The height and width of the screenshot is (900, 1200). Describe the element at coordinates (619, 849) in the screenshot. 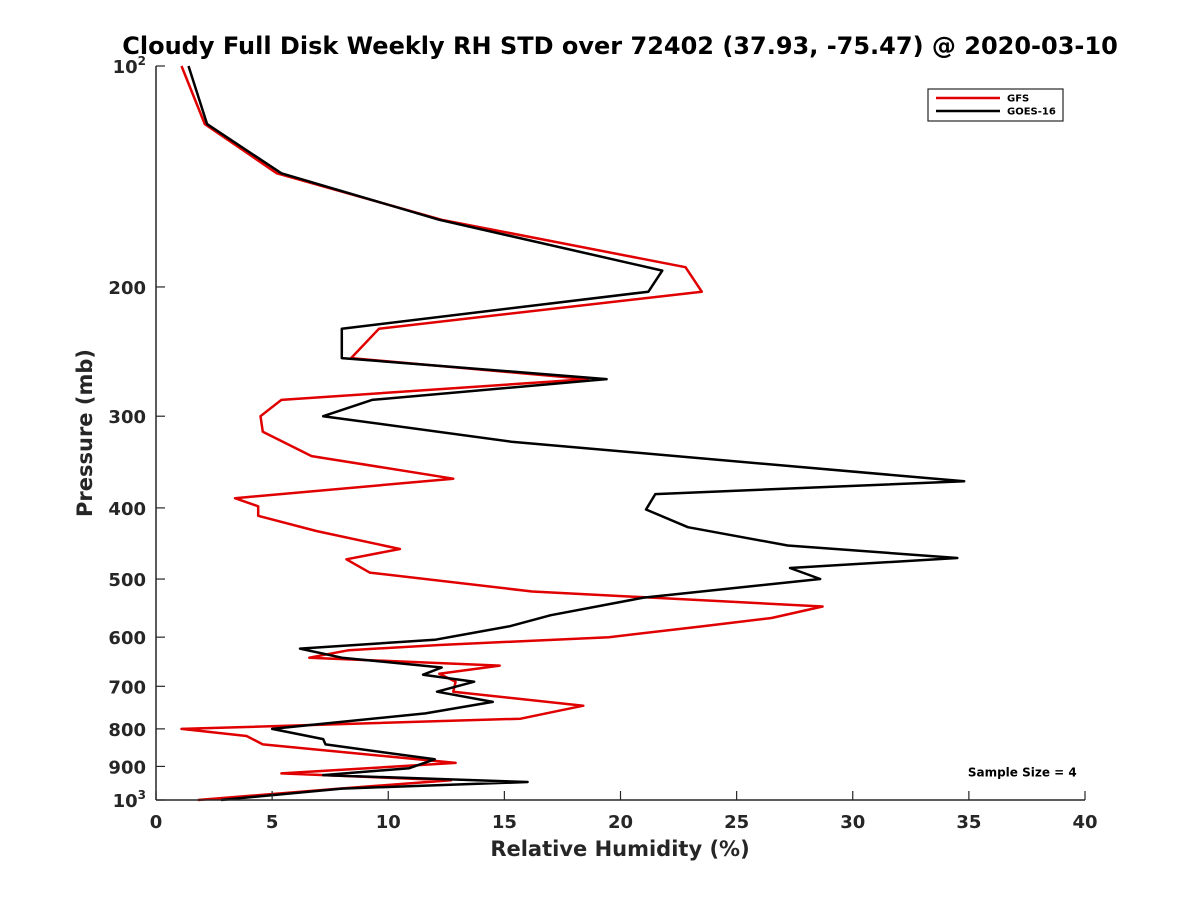

I see `x-axis-label: Relative Humidity (%)` at that location.